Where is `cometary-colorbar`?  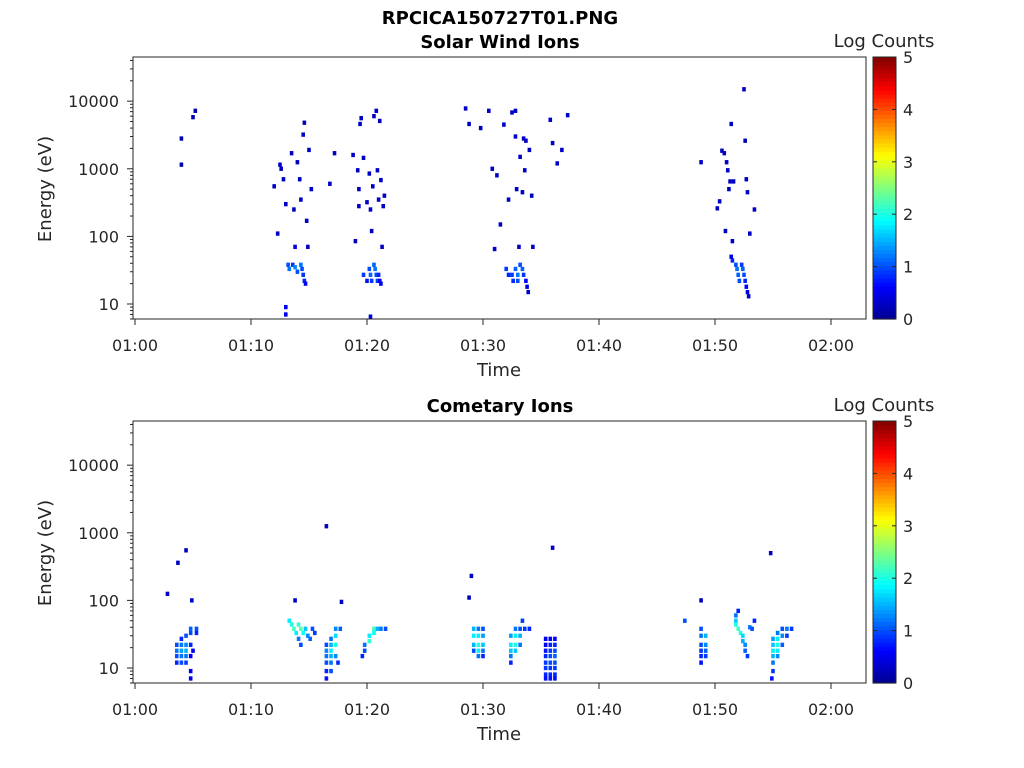 cometary-colorbar is located at coordinates (884, 552).